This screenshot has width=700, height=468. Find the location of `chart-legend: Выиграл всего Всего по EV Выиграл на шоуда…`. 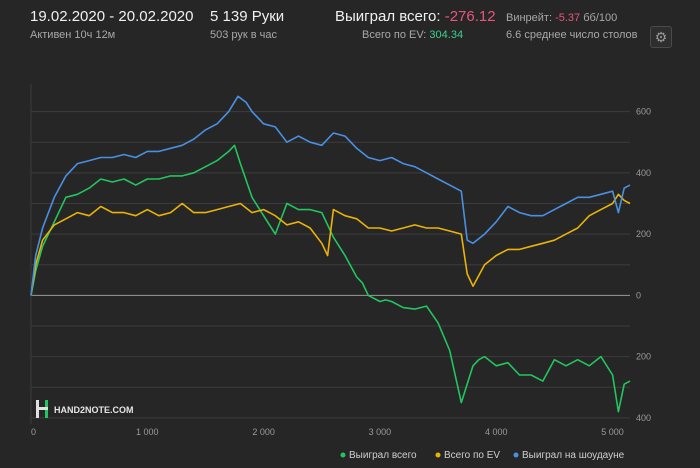

chart-legend: Выиграл всего Всего по EV Выиграл на шоуда… is located at coordinates (482, 455).